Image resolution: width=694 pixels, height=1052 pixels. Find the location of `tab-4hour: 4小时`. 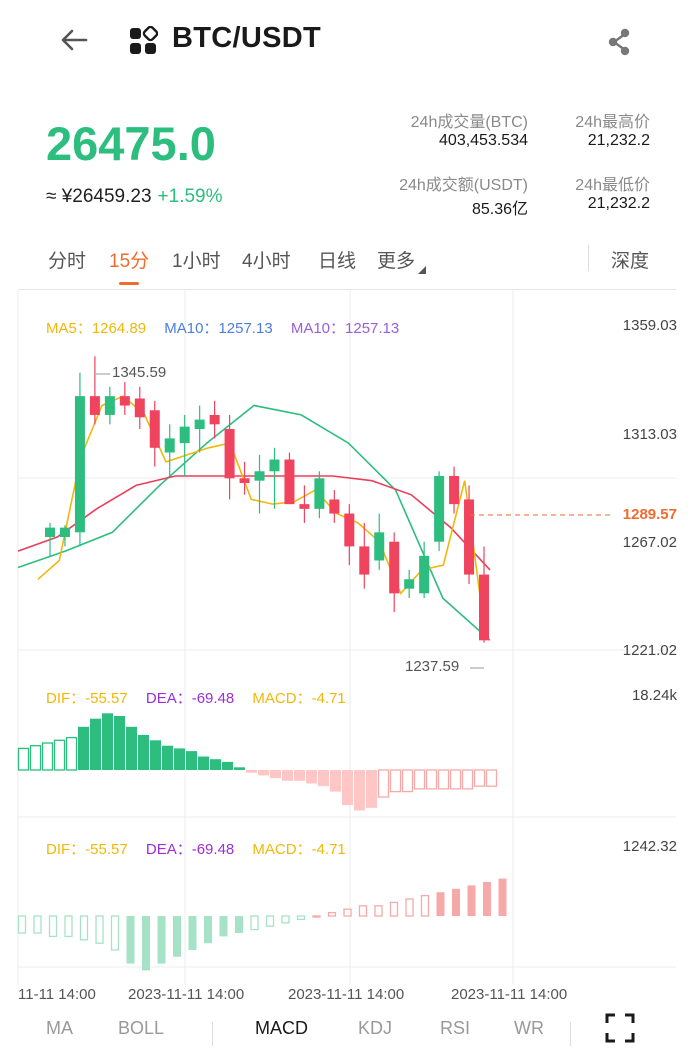

tab-4hour: 4小时 is located at coordinates (266, 261).